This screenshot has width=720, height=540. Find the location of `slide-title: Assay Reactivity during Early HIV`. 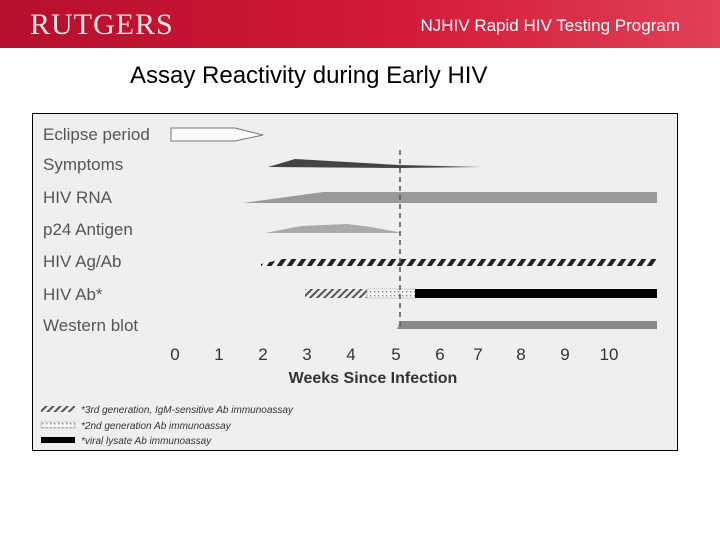

slide-title: Assay Reactivity during Early HIV is located at coordinates (309, 75).